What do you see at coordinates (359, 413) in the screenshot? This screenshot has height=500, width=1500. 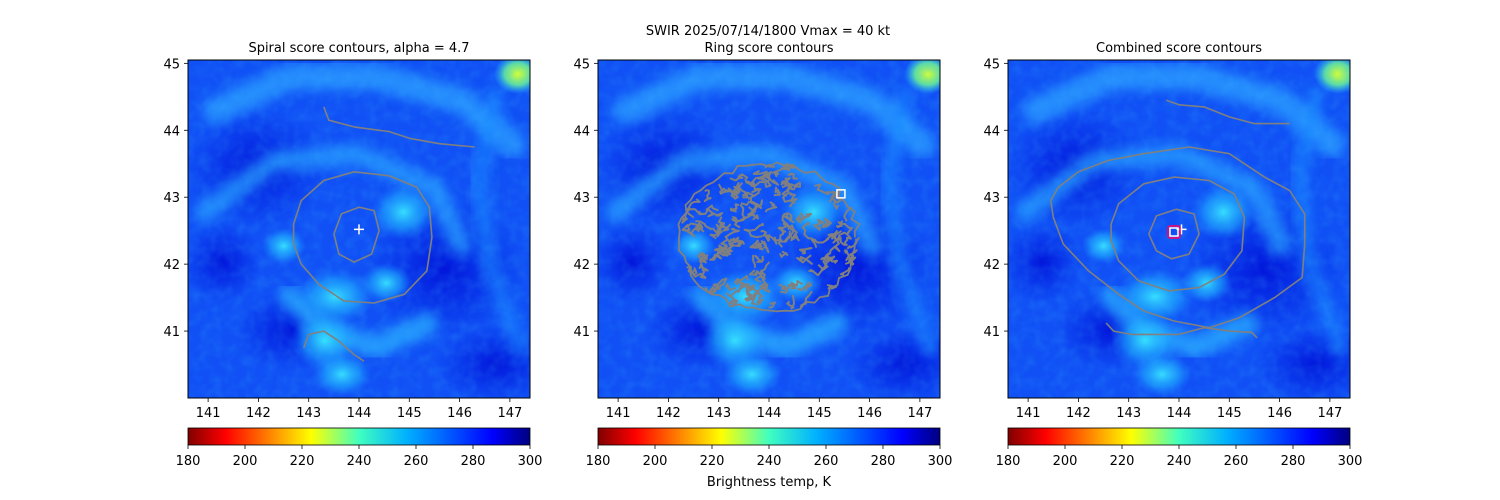 I see `x-tick-label: 144` at bounding box center [359, 413].